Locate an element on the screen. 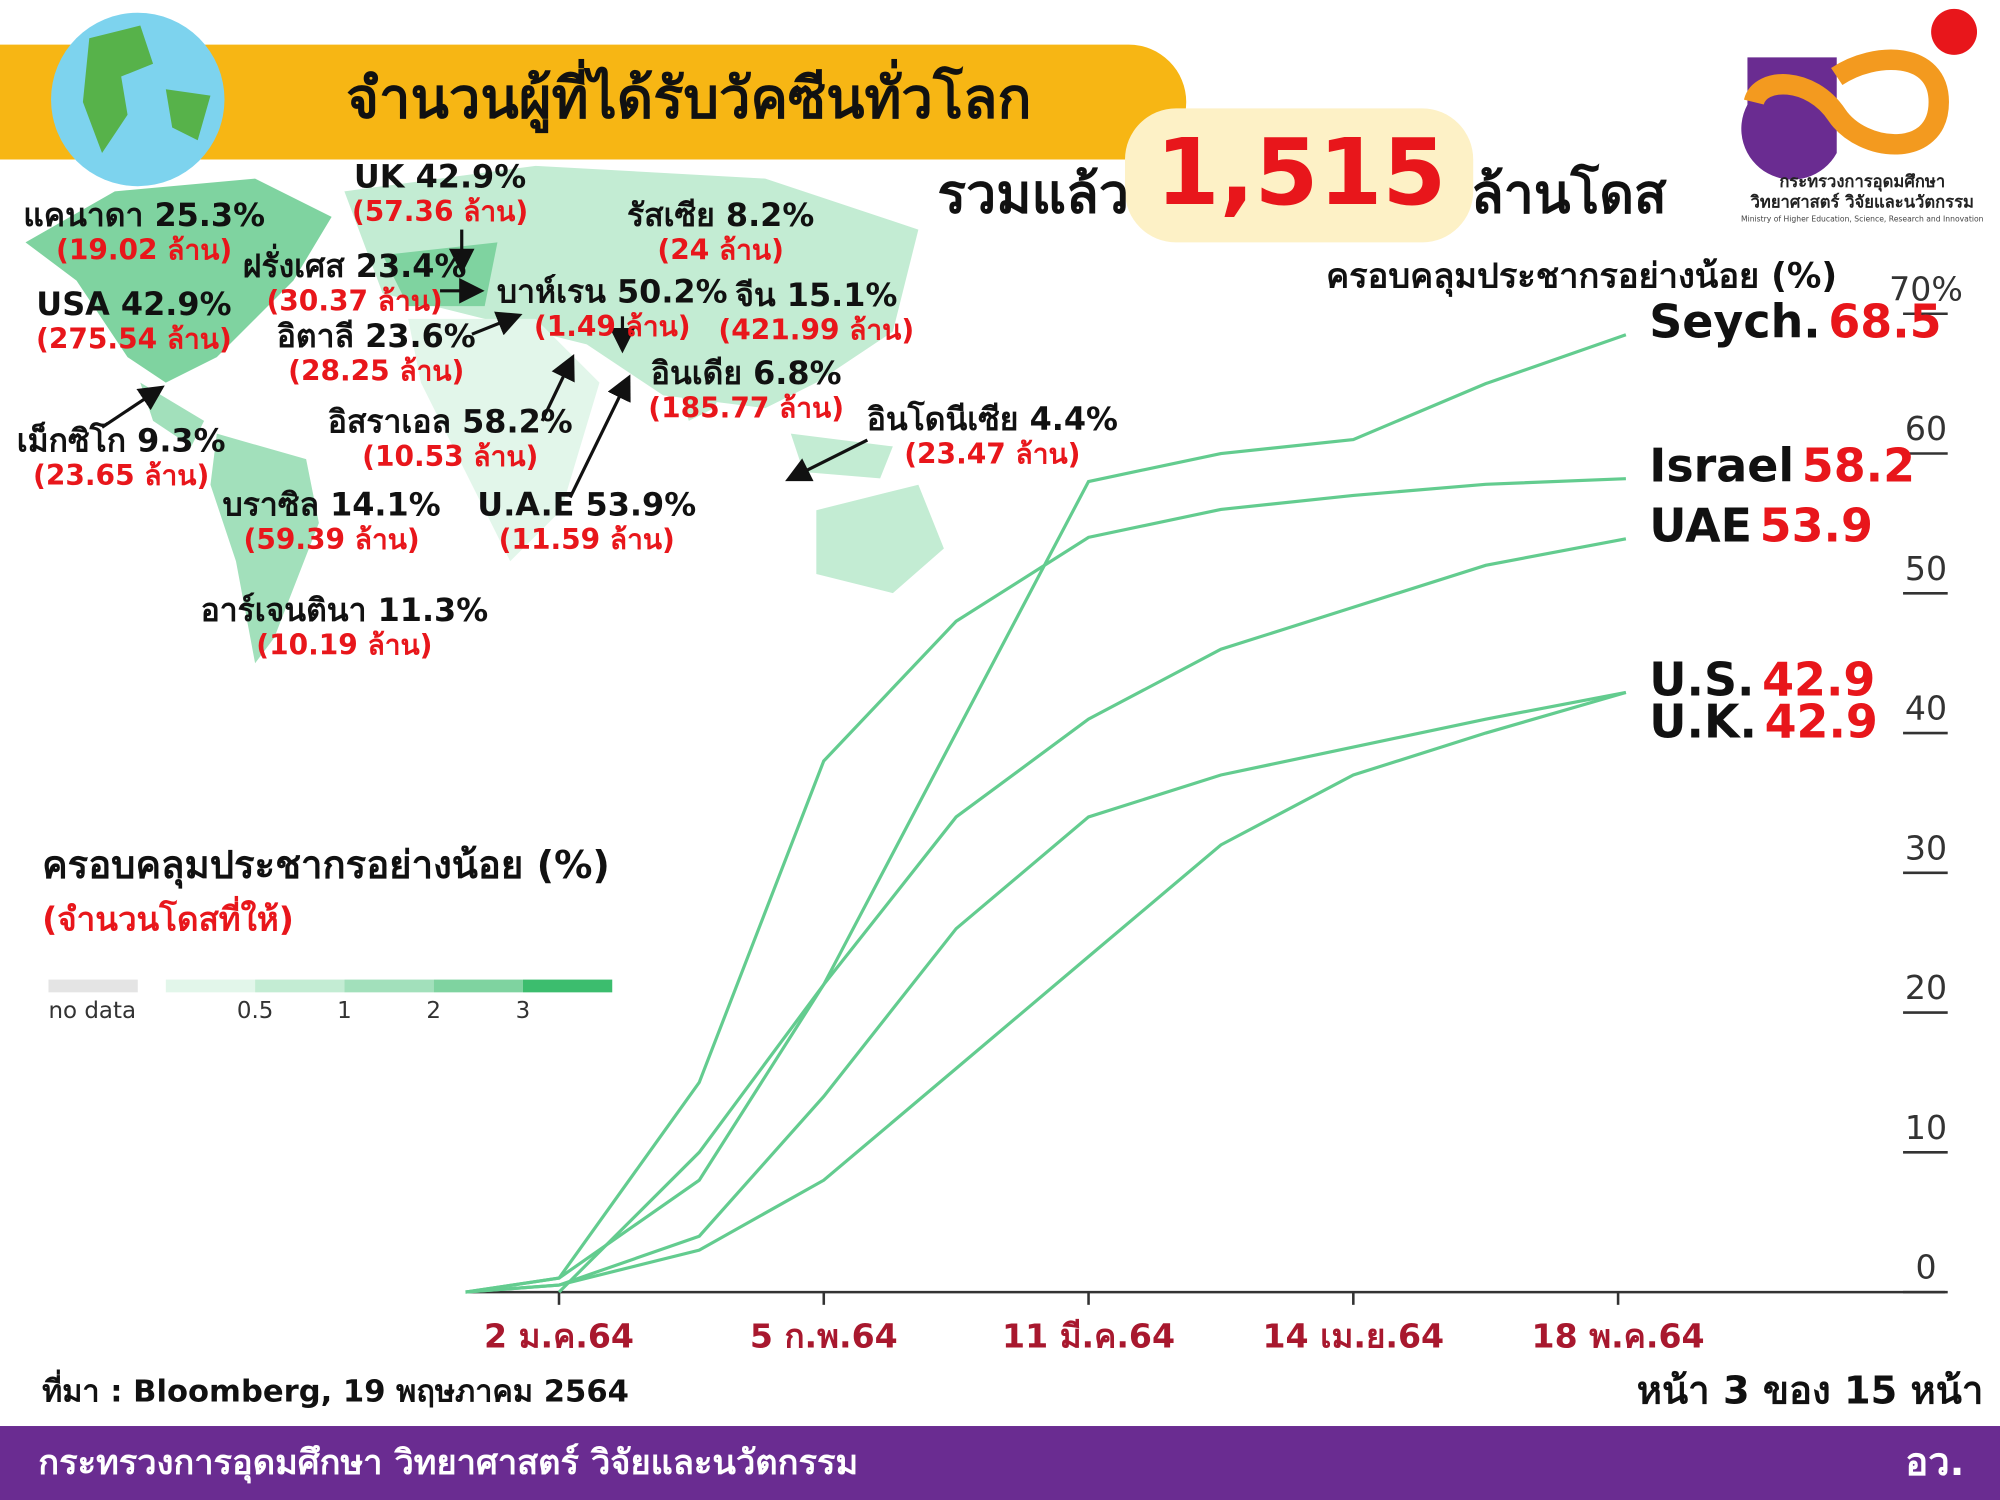  map-label: เม็กซิโก 9.3% is located at coordinates (121, 440).